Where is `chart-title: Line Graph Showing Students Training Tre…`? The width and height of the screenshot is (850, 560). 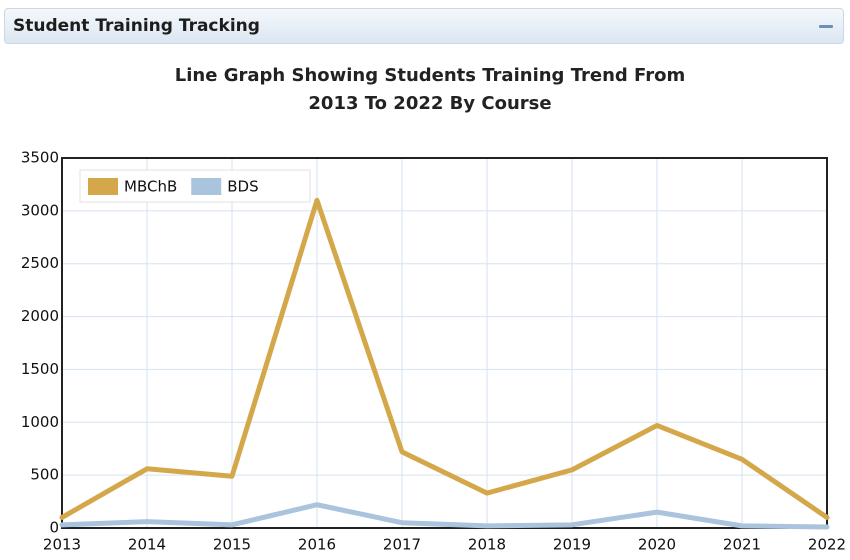
chart-title: Line Graph Showing Students Training Tre… is located at coordinates (430, 89).